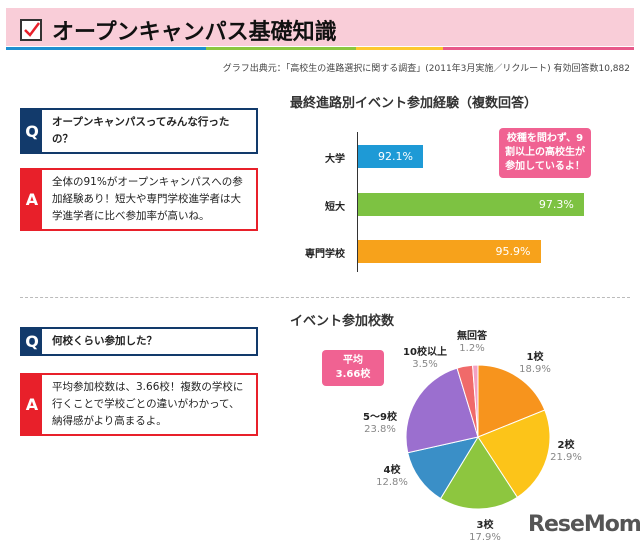 The width and height of the screenshot is (640, 550). I want to click on question-box: Q オープンキャンパスってみんな行ったの？, so click(139, 131).